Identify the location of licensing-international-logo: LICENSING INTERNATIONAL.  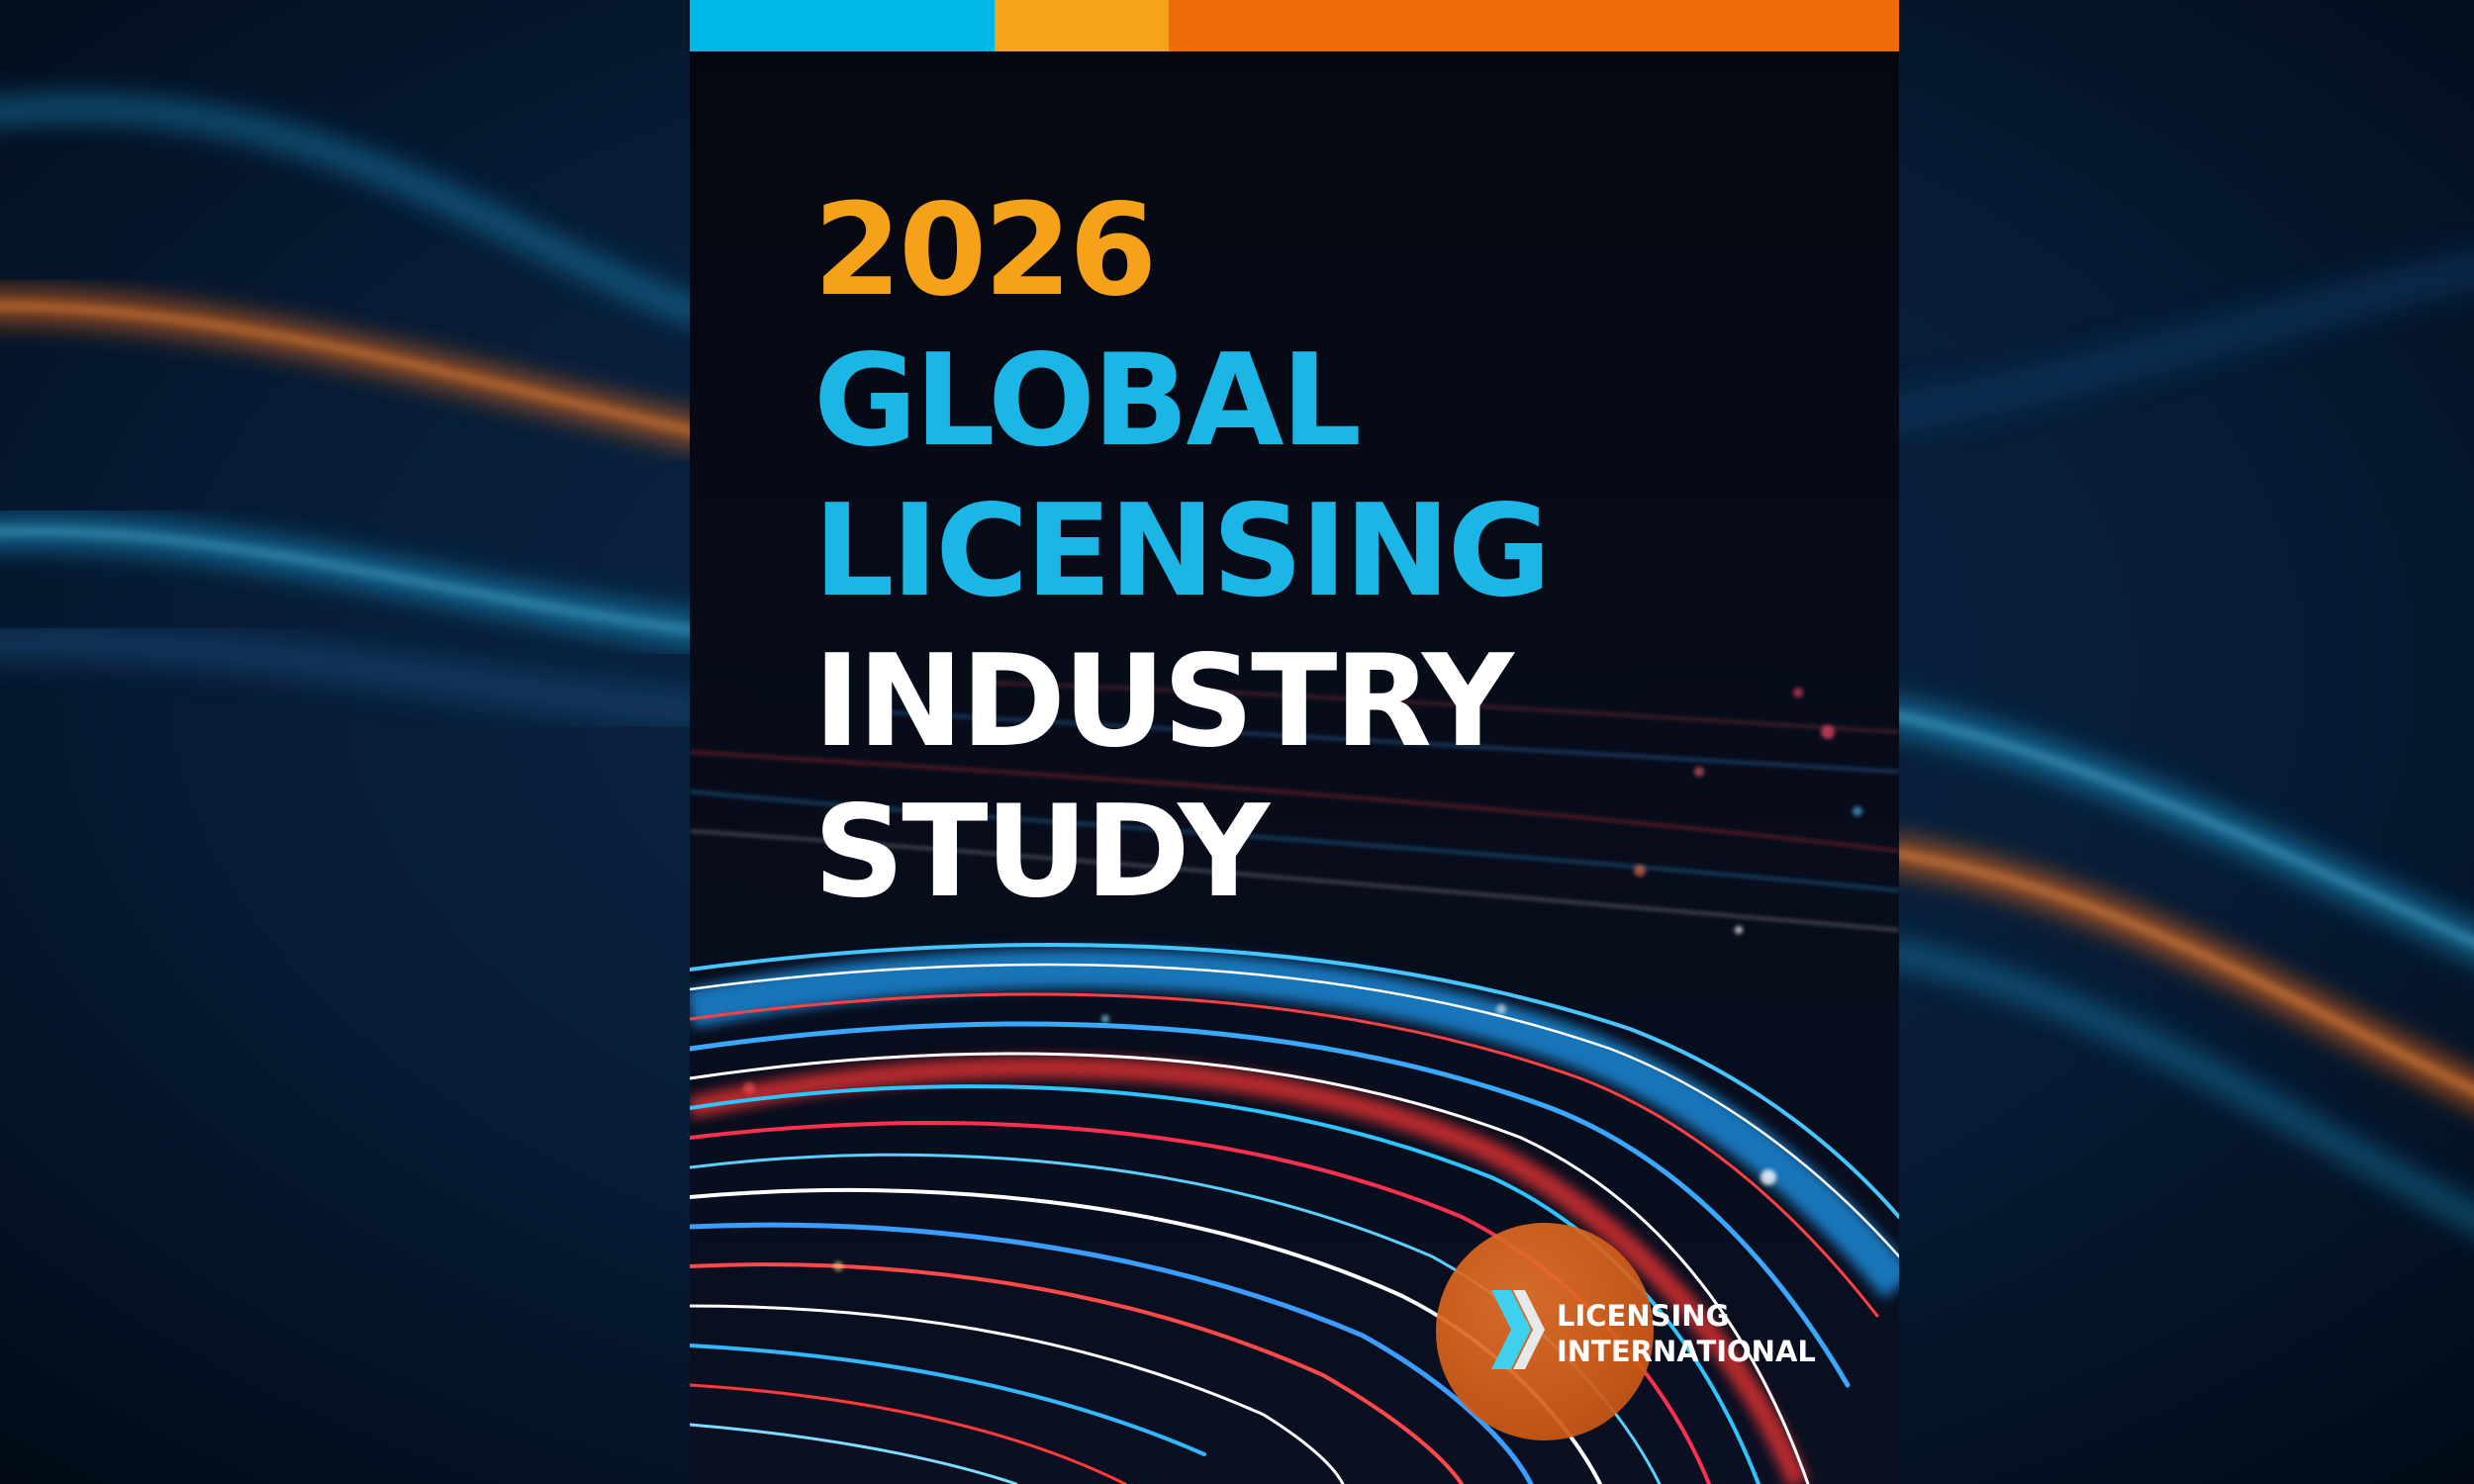
(1626, 1331).